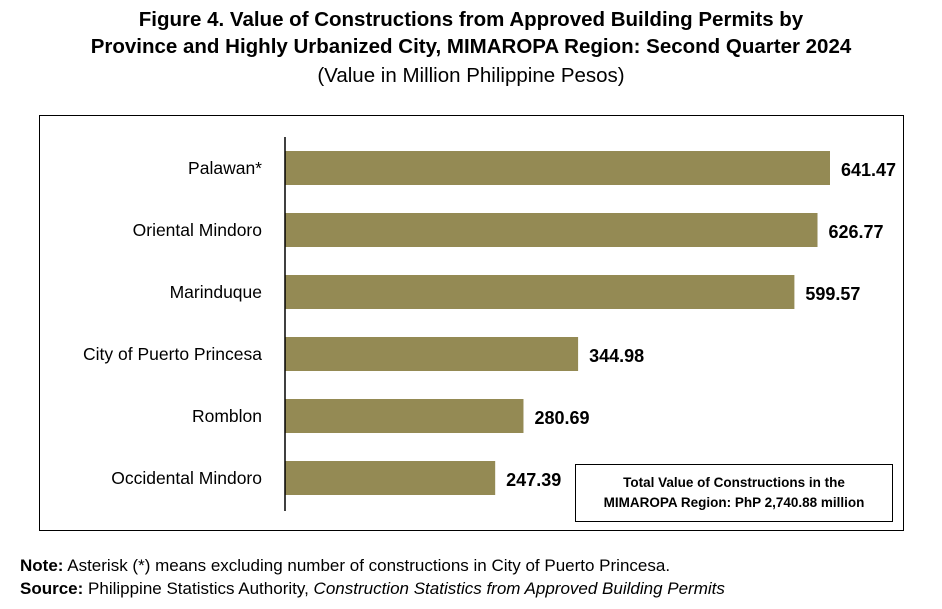  I want to click on category-label: Romblon, so click(227, 416).